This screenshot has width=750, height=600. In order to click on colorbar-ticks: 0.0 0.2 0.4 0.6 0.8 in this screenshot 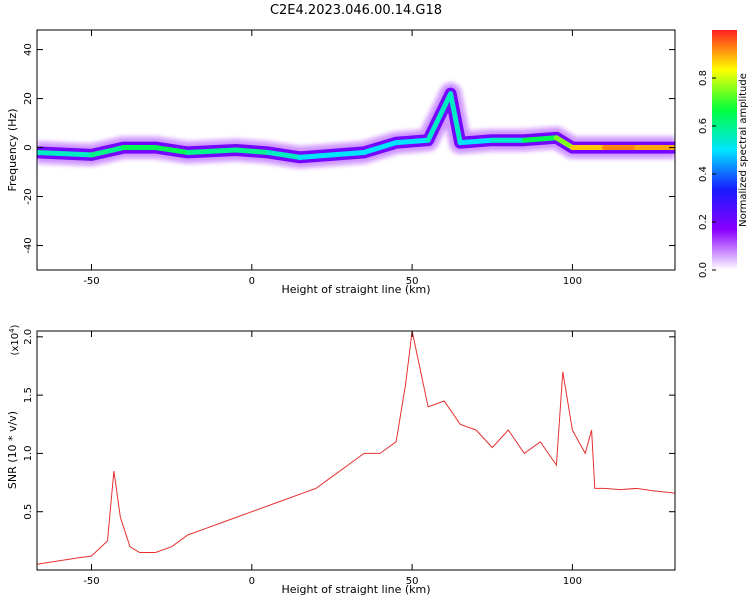, I will do `click(707, 174)`.